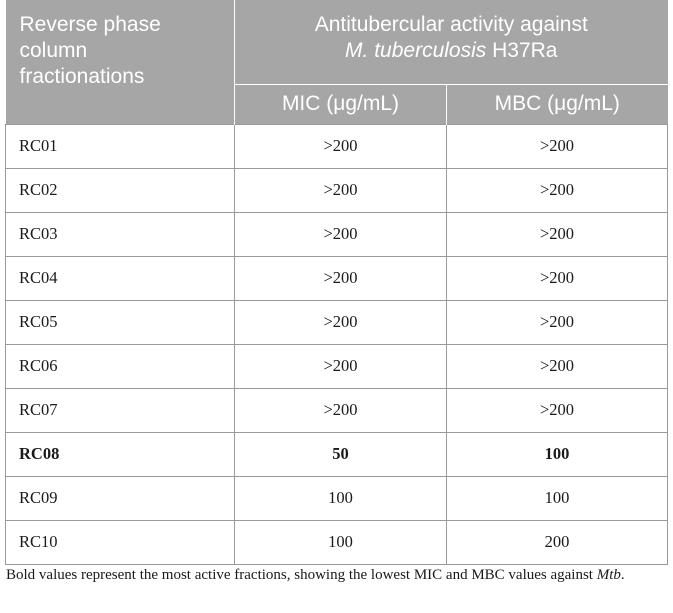 The height and width of the screenshot is (613, 673). I want to click on fraction-name-cell: RC05, so click(120, 322).